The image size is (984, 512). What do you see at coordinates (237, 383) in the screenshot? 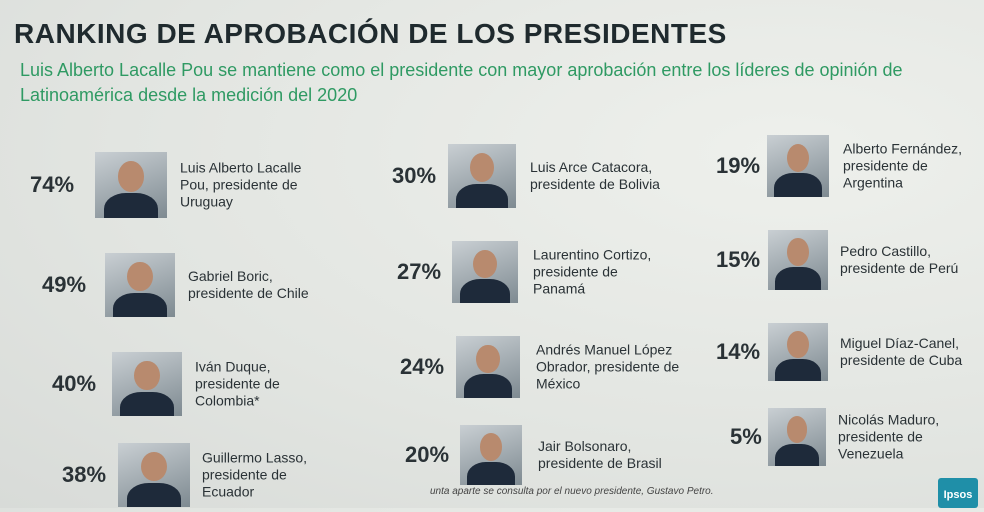
I see `president-name: Iván Duque, presidente de Colombia*` at bounding box center [237, 383].